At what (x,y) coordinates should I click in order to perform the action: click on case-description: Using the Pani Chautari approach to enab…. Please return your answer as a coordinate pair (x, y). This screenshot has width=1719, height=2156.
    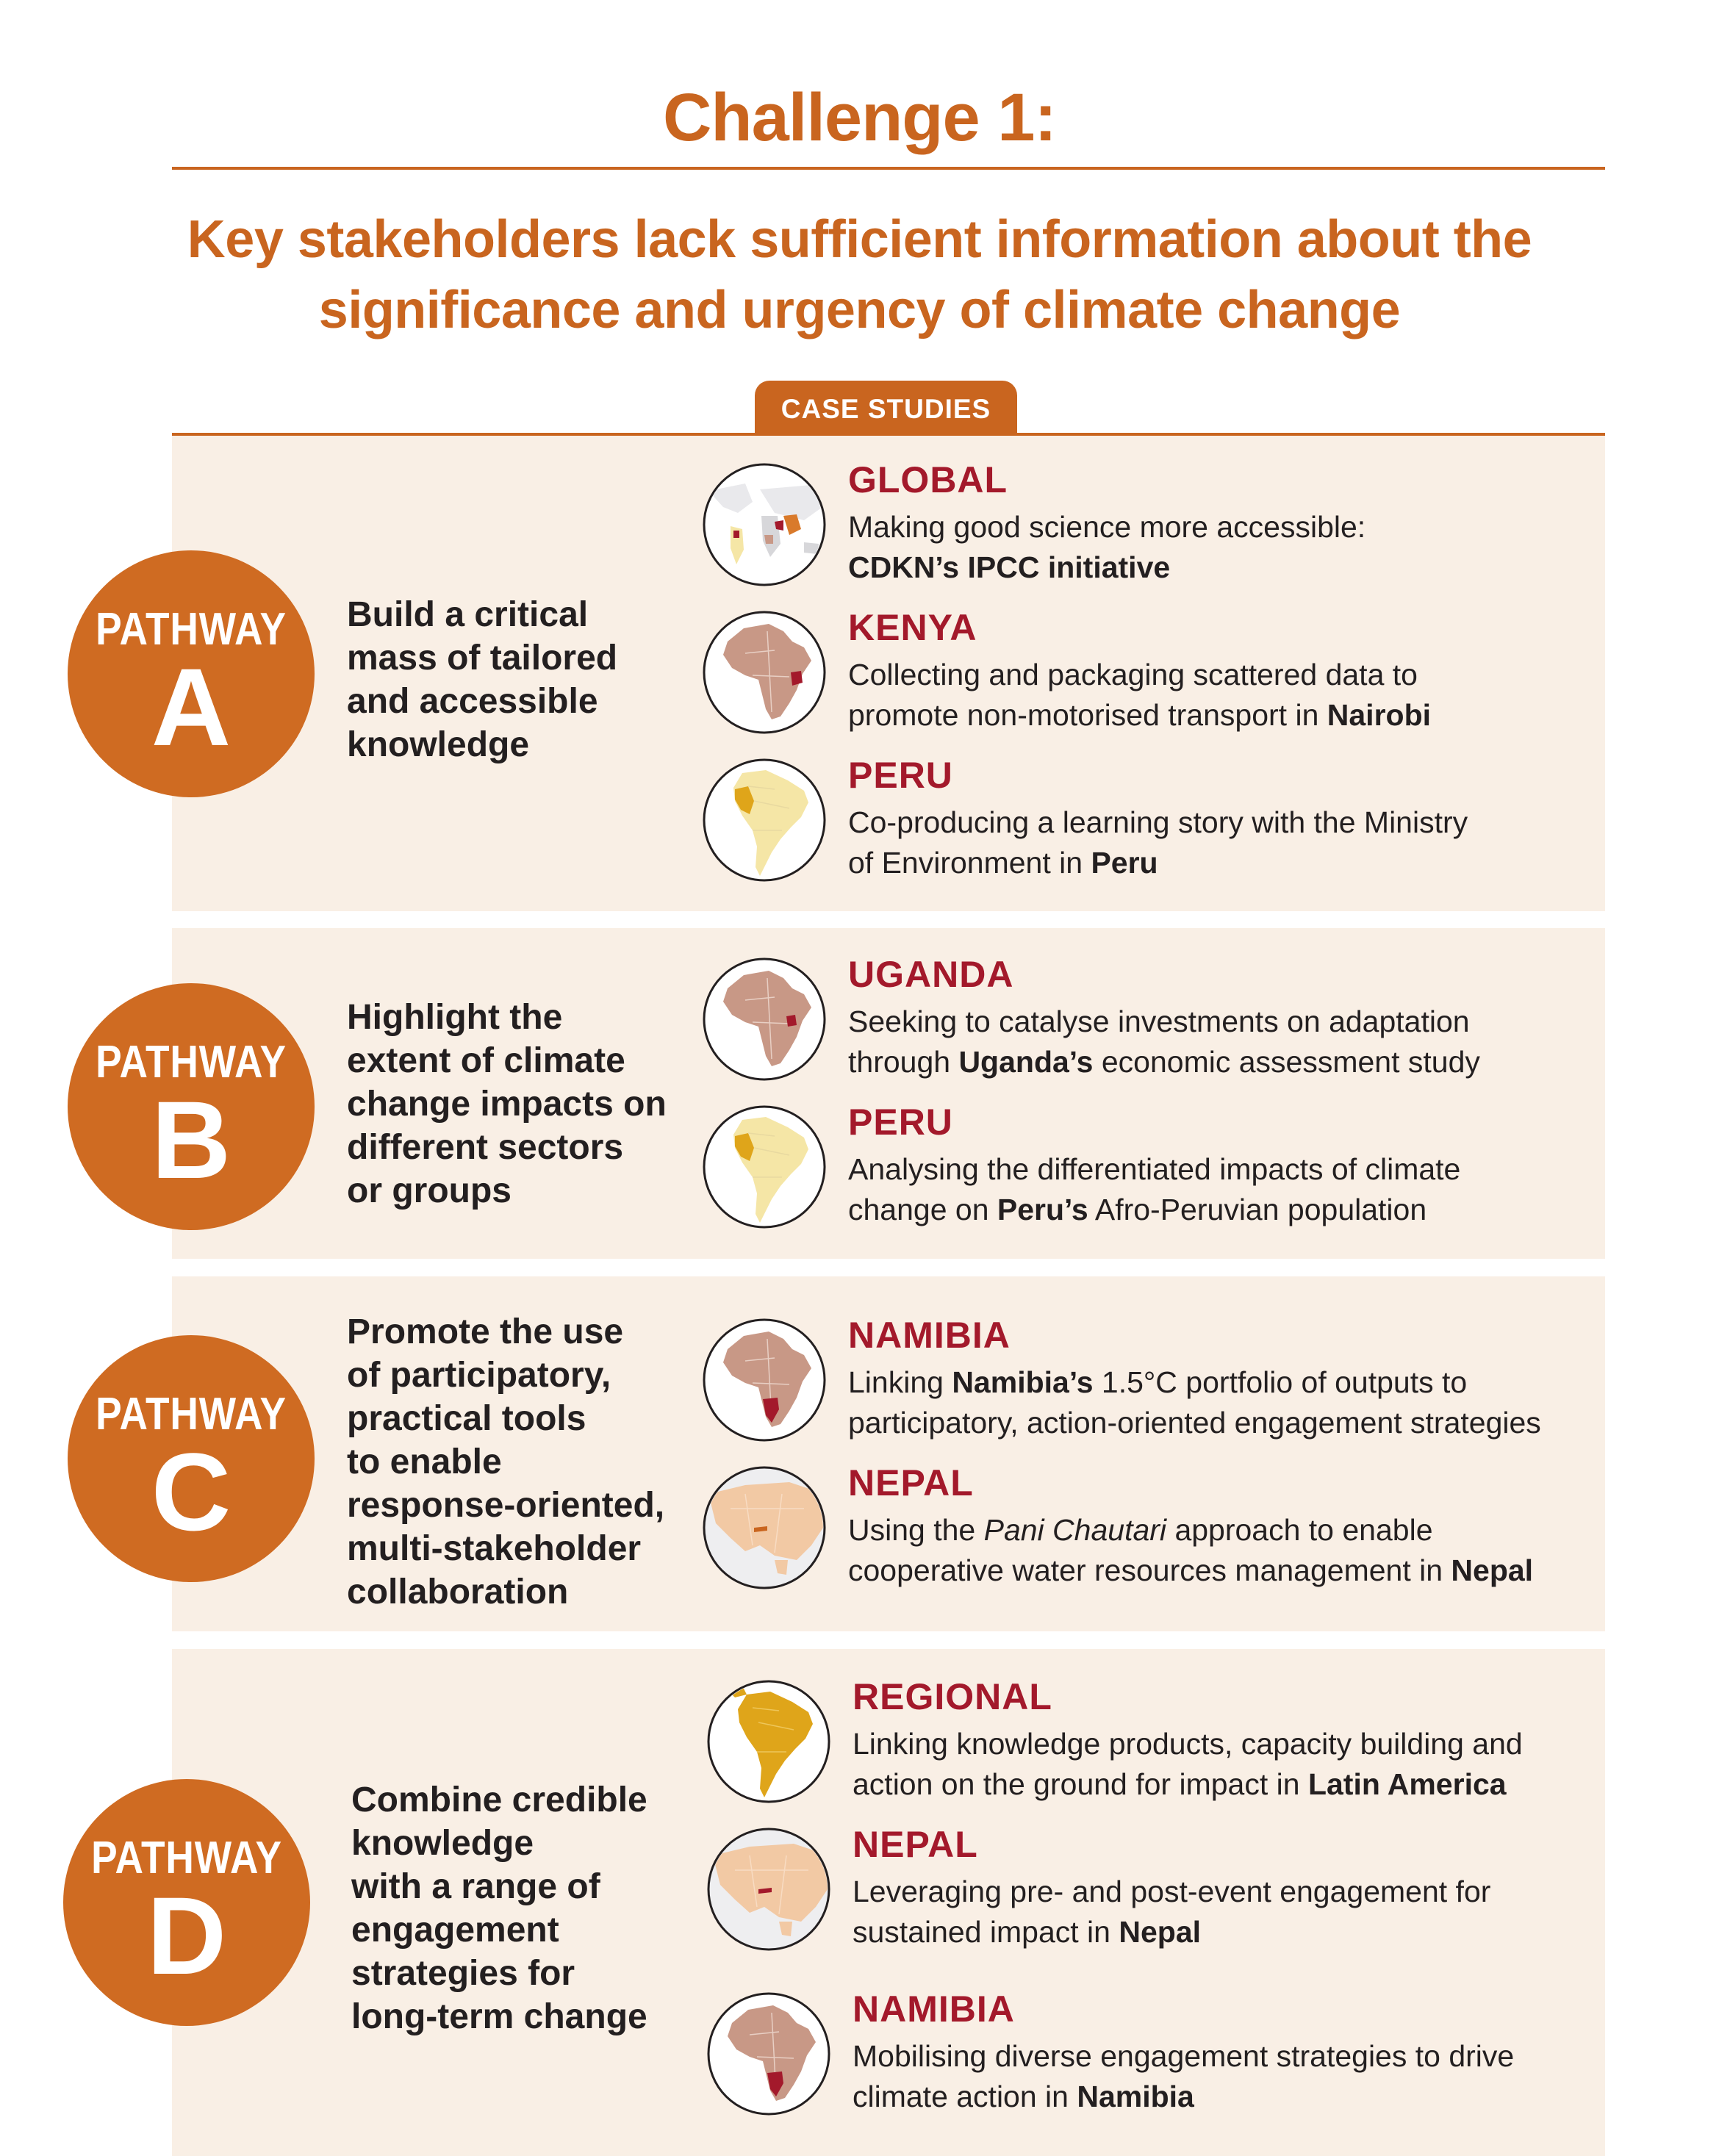
    Looking at the image, I should click on (1190, 1550).